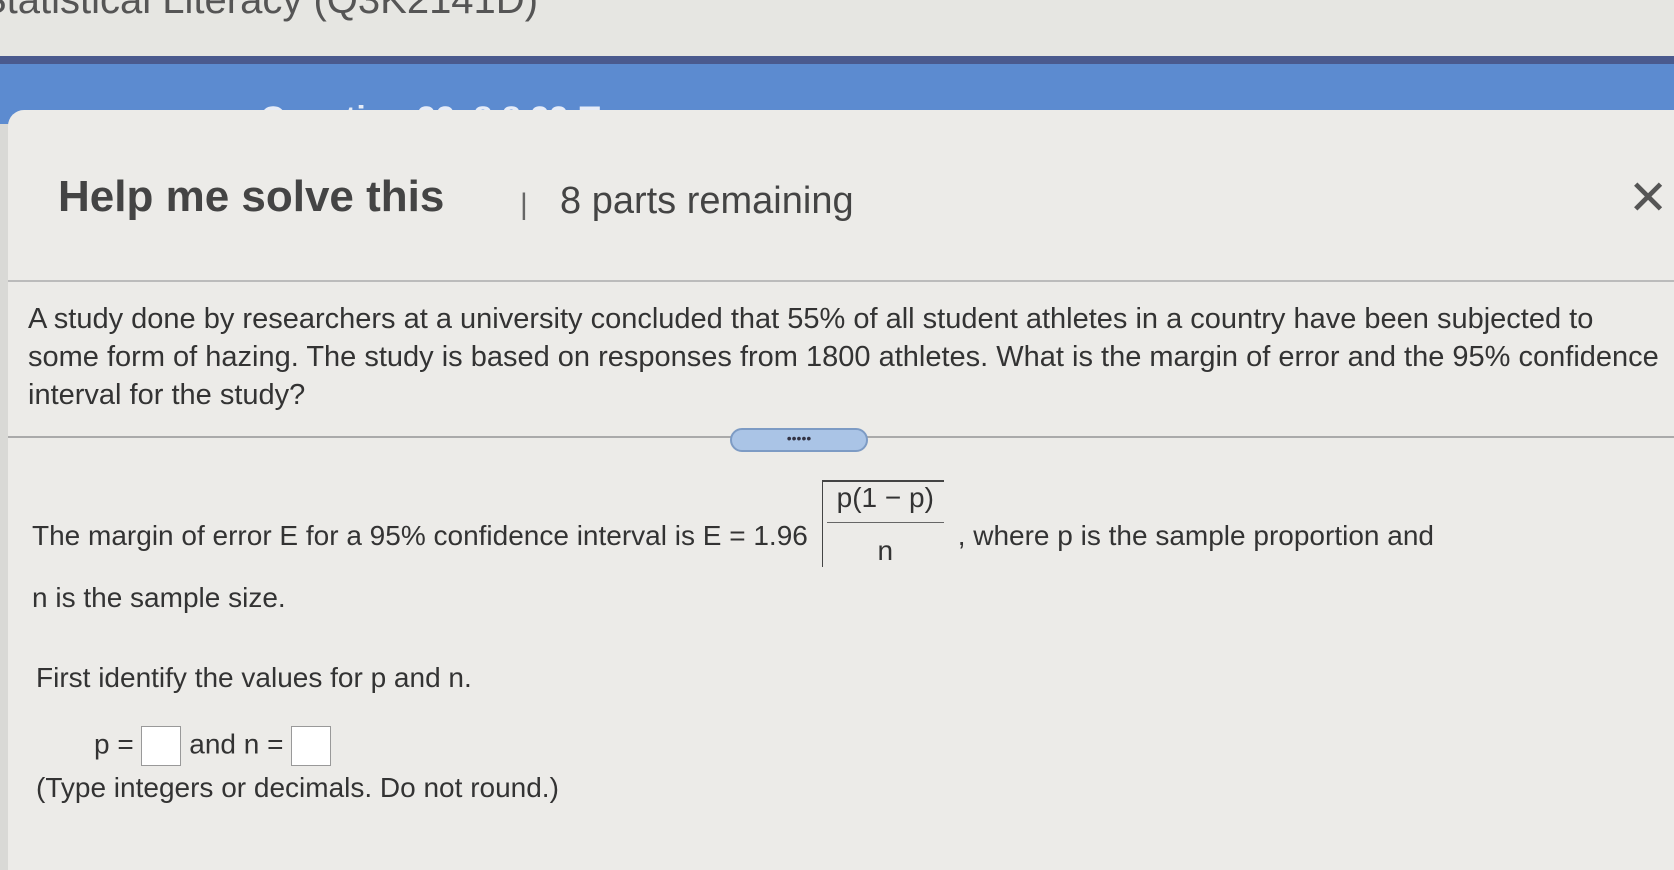  I want to click on instruction: First identify the values for p and n., so click(254, 677).